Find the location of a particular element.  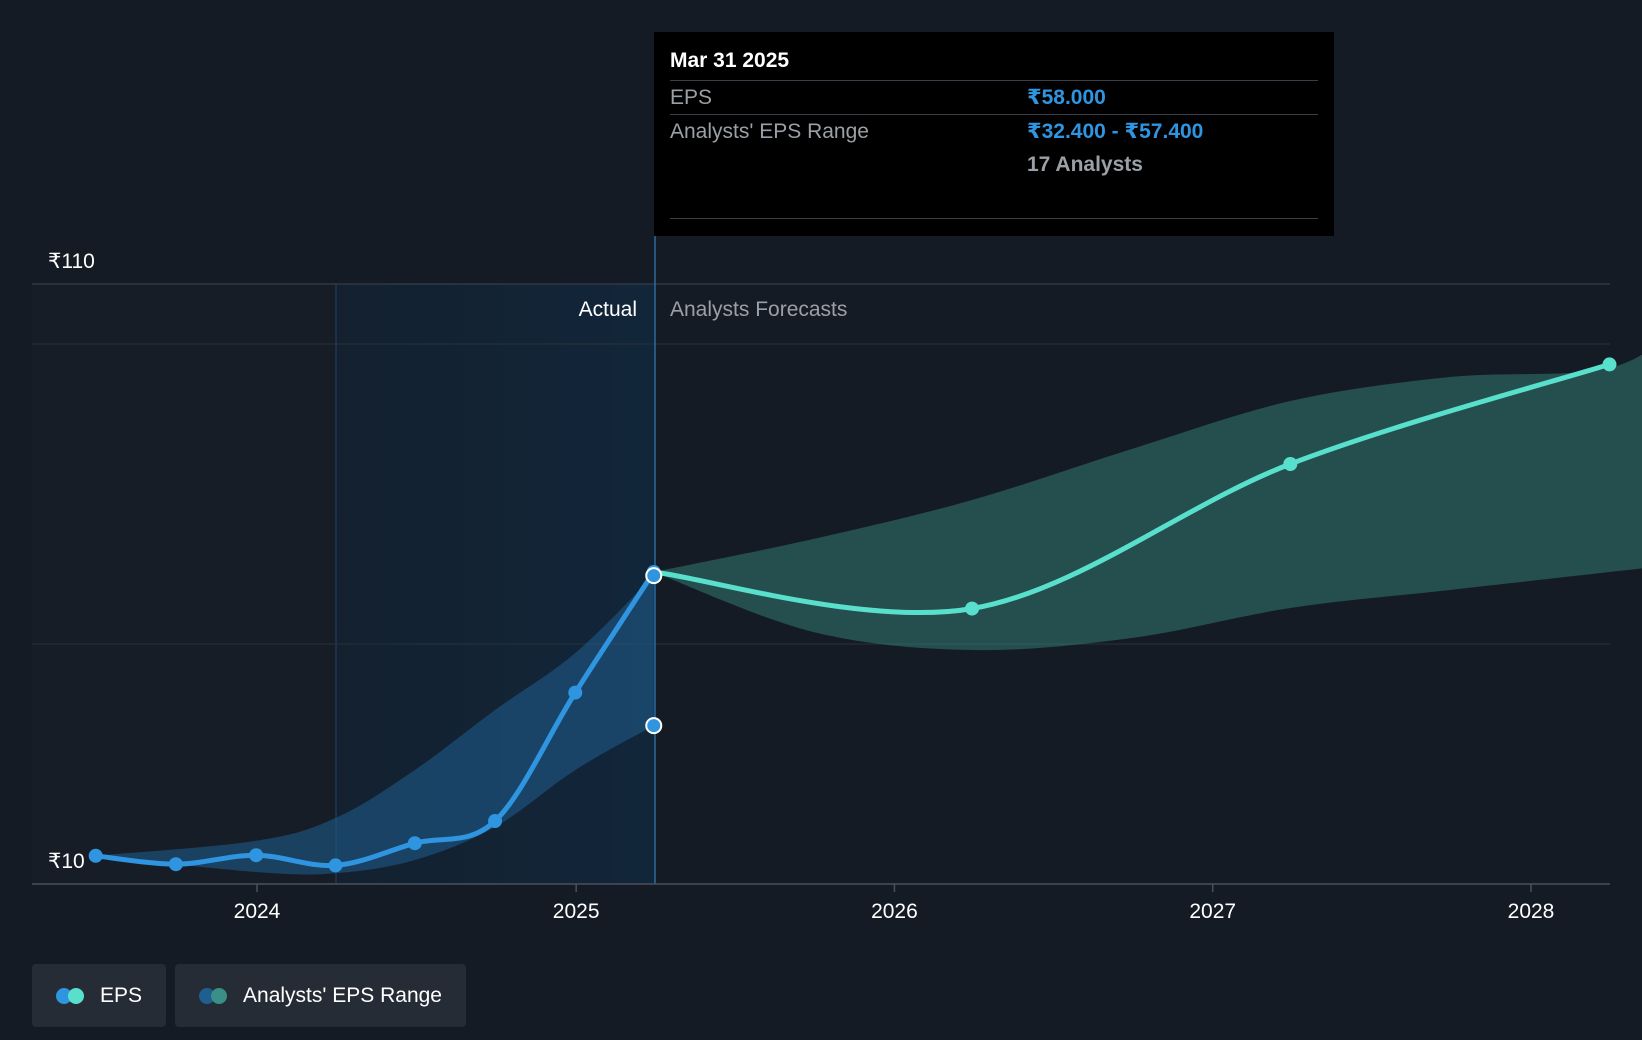

legend-item-eps-range: Analysts' EPS Range is located at coordinates (320, 995).